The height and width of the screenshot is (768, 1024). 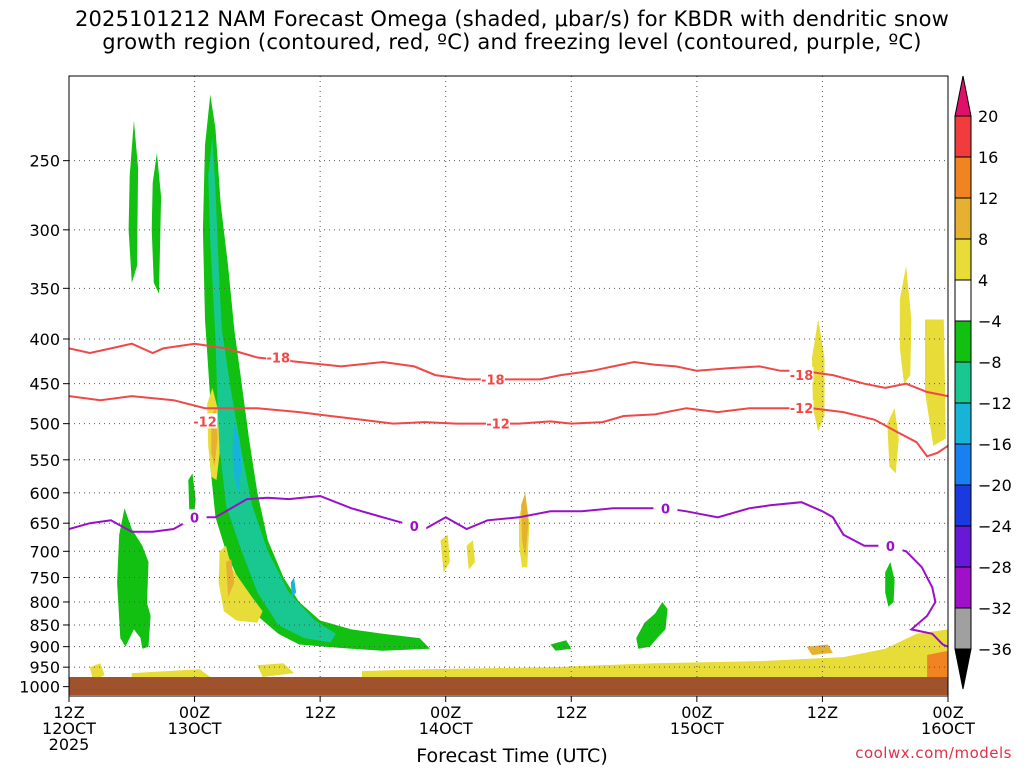 What do you see at coordinates (508, 686) in the screenshot?
I see `terrain-band` at bounding box center [508, 686].